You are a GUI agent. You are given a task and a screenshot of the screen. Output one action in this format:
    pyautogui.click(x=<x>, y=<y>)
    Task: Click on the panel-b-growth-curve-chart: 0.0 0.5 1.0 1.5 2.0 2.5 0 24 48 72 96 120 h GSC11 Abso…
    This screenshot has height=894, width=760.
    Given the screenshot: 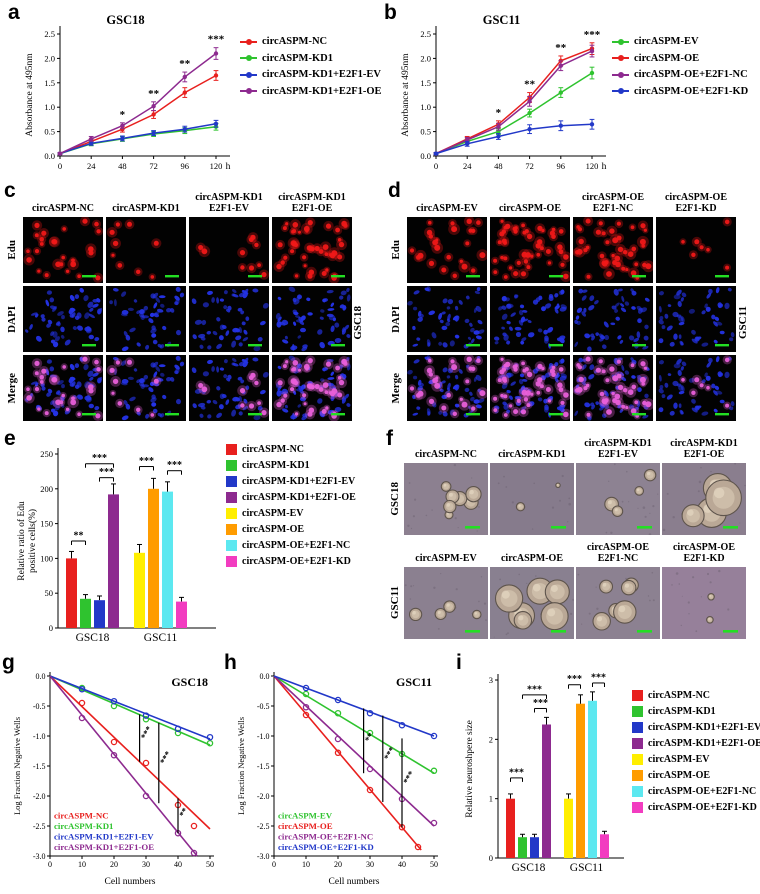 What is the action you would take?
    pyautogui.click(x=504, y=96)
    